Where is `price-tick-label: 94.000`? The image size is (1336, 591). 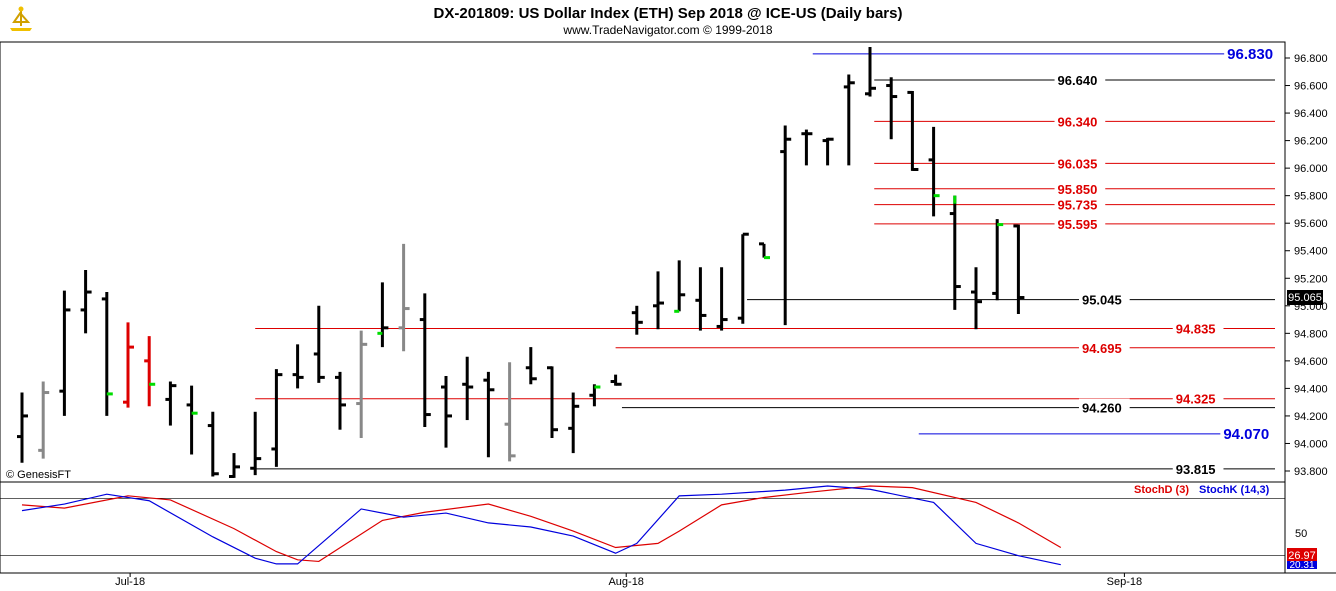
price-tick-label: 94.000 is located at coordinates (1311, 444).